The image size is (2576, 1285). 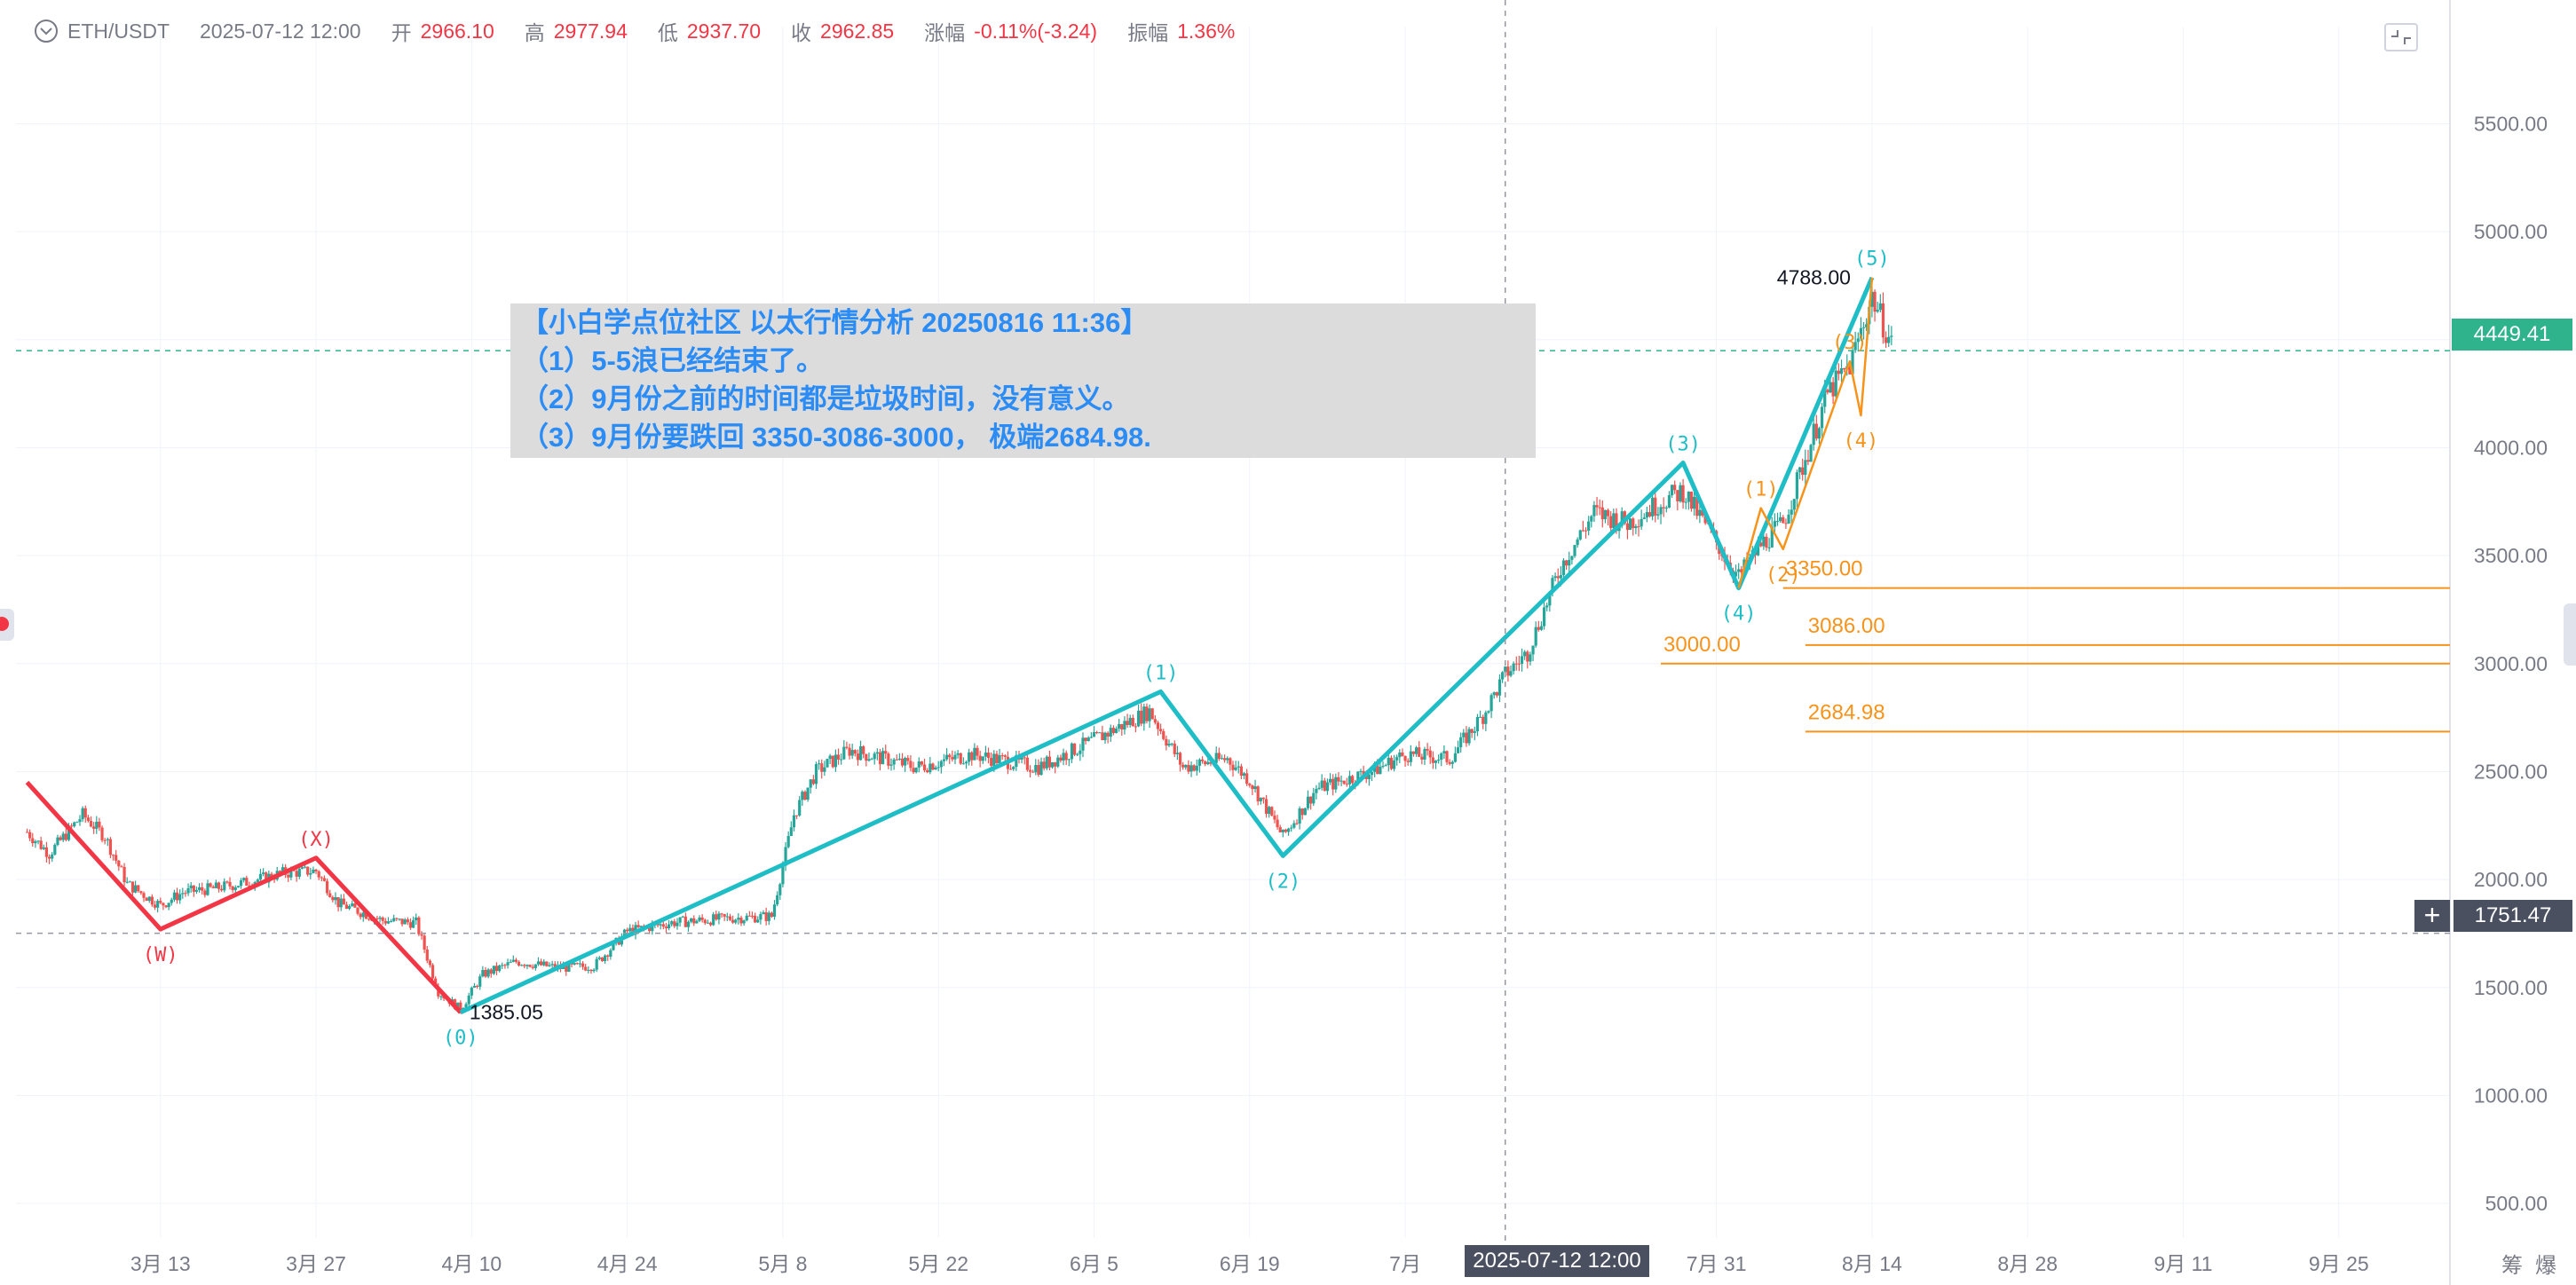 I want to click on corner-tools: 筹爆, so click(x=2535, y=1263).